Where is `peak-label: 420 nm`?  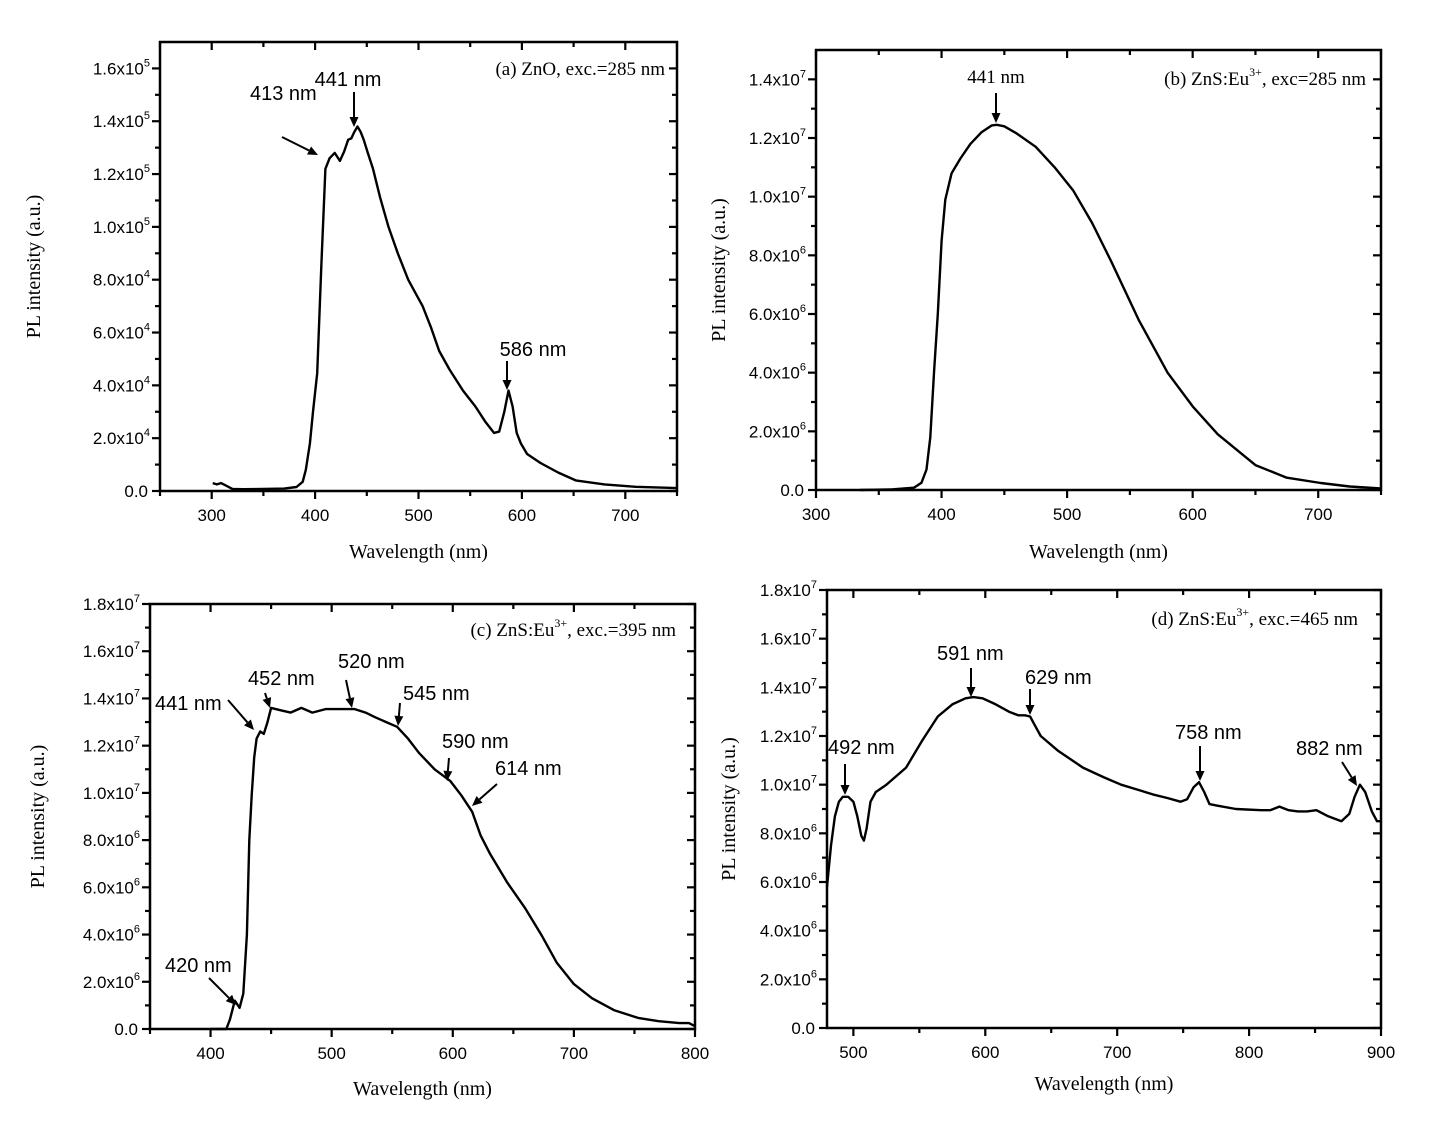 peak-label: 420 nm is located at coordinates (198, 966).